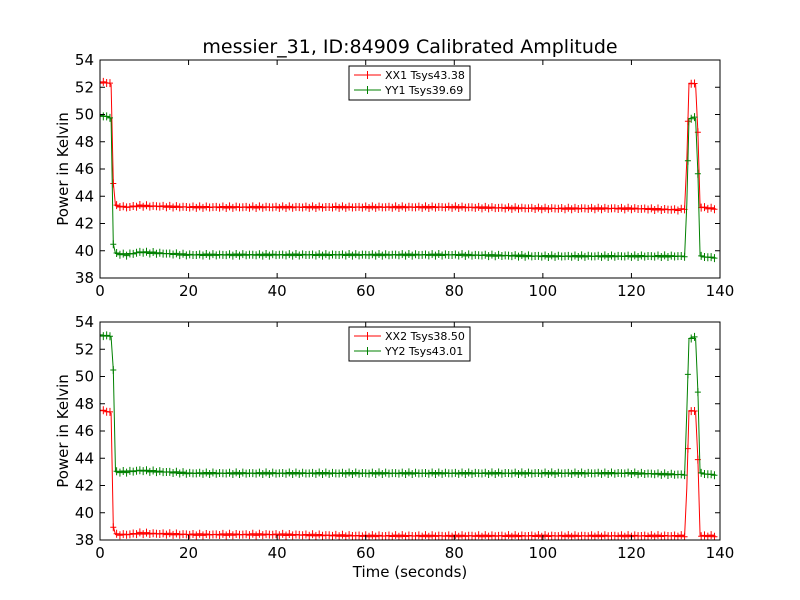  What do you see at coordinates (277, 553) in the screenshot?
I see `x-tick-label: 40` at bounding box center [277, 553].